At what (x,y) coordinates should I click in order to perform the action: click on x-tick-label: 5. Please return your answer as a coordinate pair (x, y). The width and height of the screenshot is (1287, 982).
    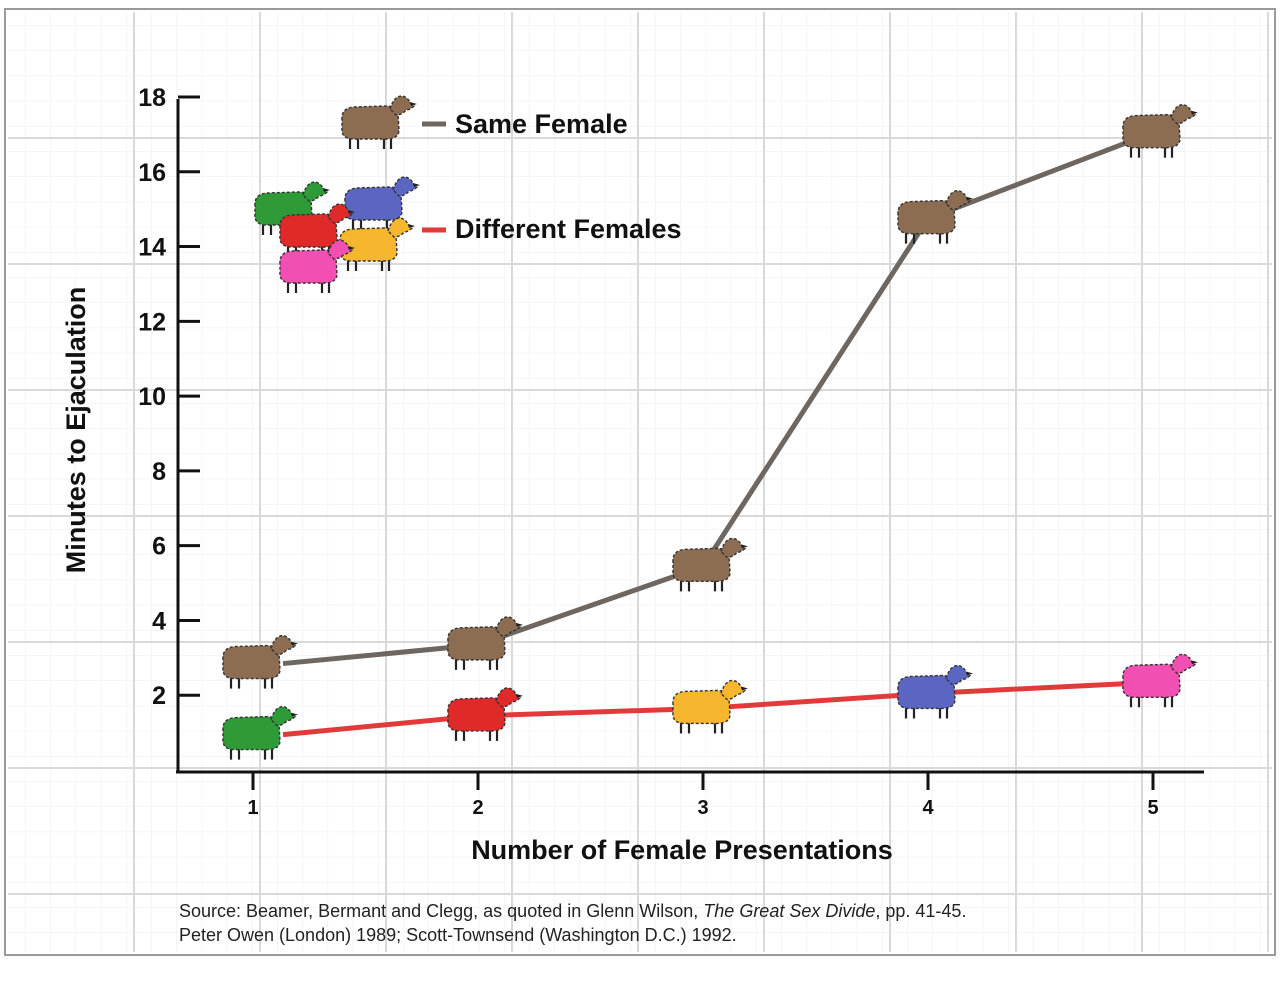
    Looking at the image, I should click on (1152, 808).